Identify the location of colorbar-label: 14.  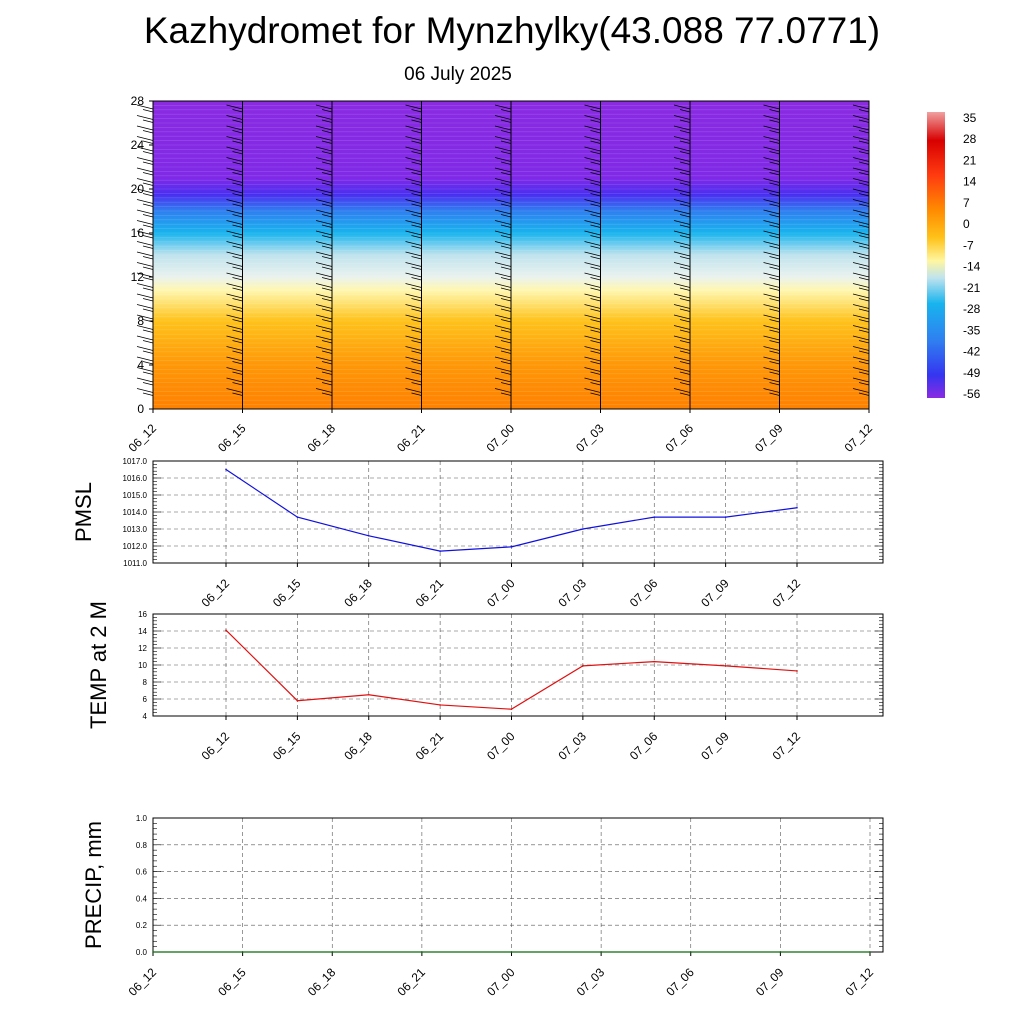
(970, 182).